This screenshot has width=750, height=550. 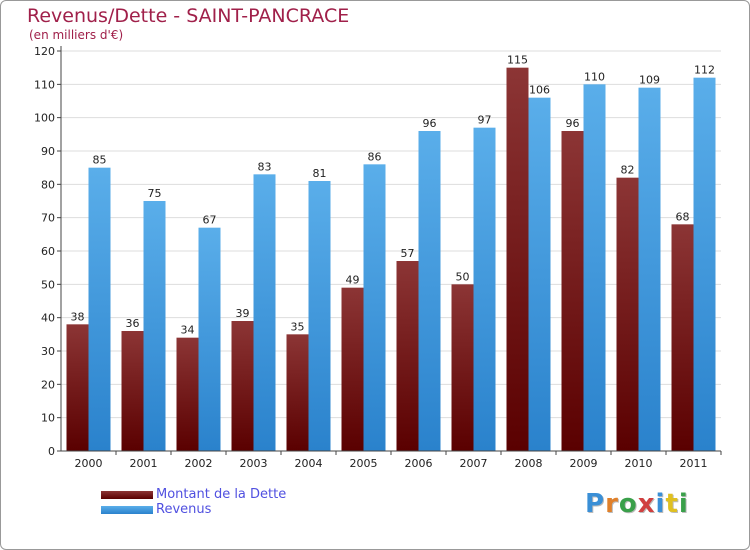 What do you see at coordinates (474, 463) in the screenshot?
I see `x-tick-label: 2007` at bounding box center [474, 463].